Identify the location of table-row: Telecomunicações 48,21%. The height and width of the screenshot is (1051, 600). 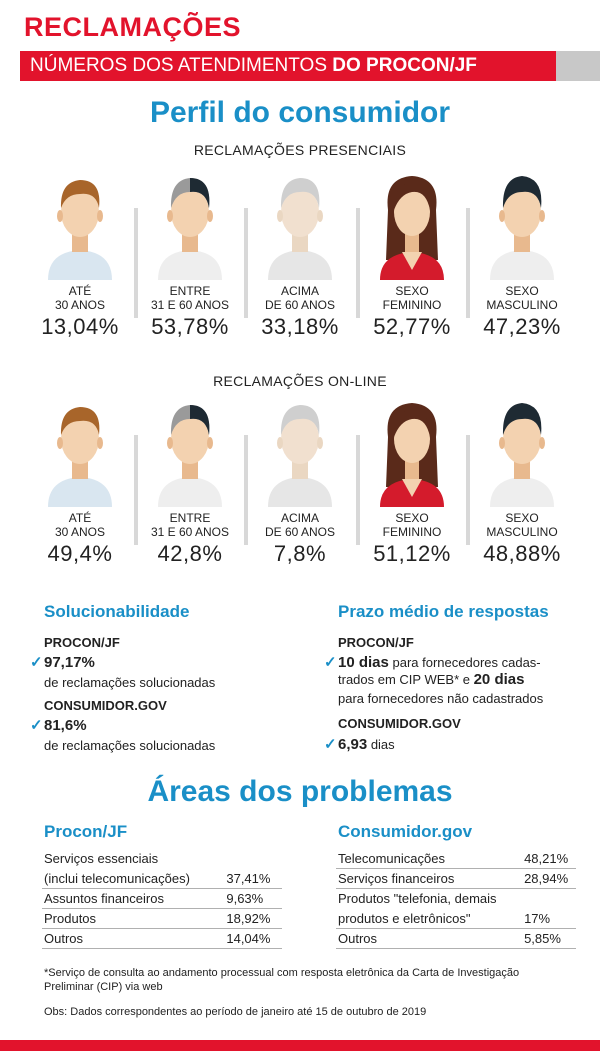
(456, 858).